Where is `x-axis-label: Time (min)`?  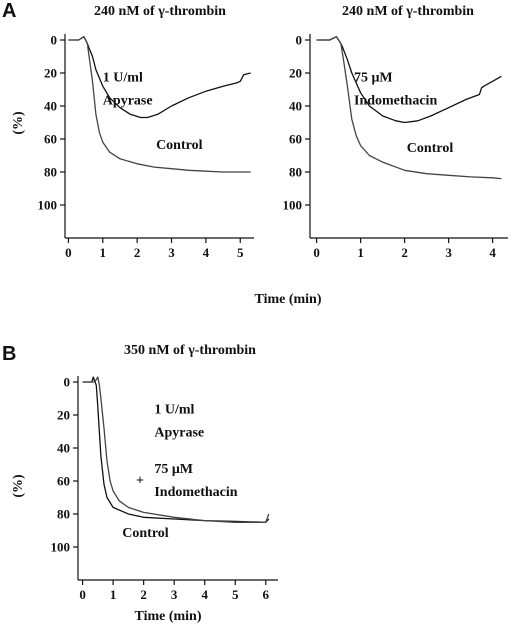
x-axis-label: Time (min) is located at coordinates (167, 616).